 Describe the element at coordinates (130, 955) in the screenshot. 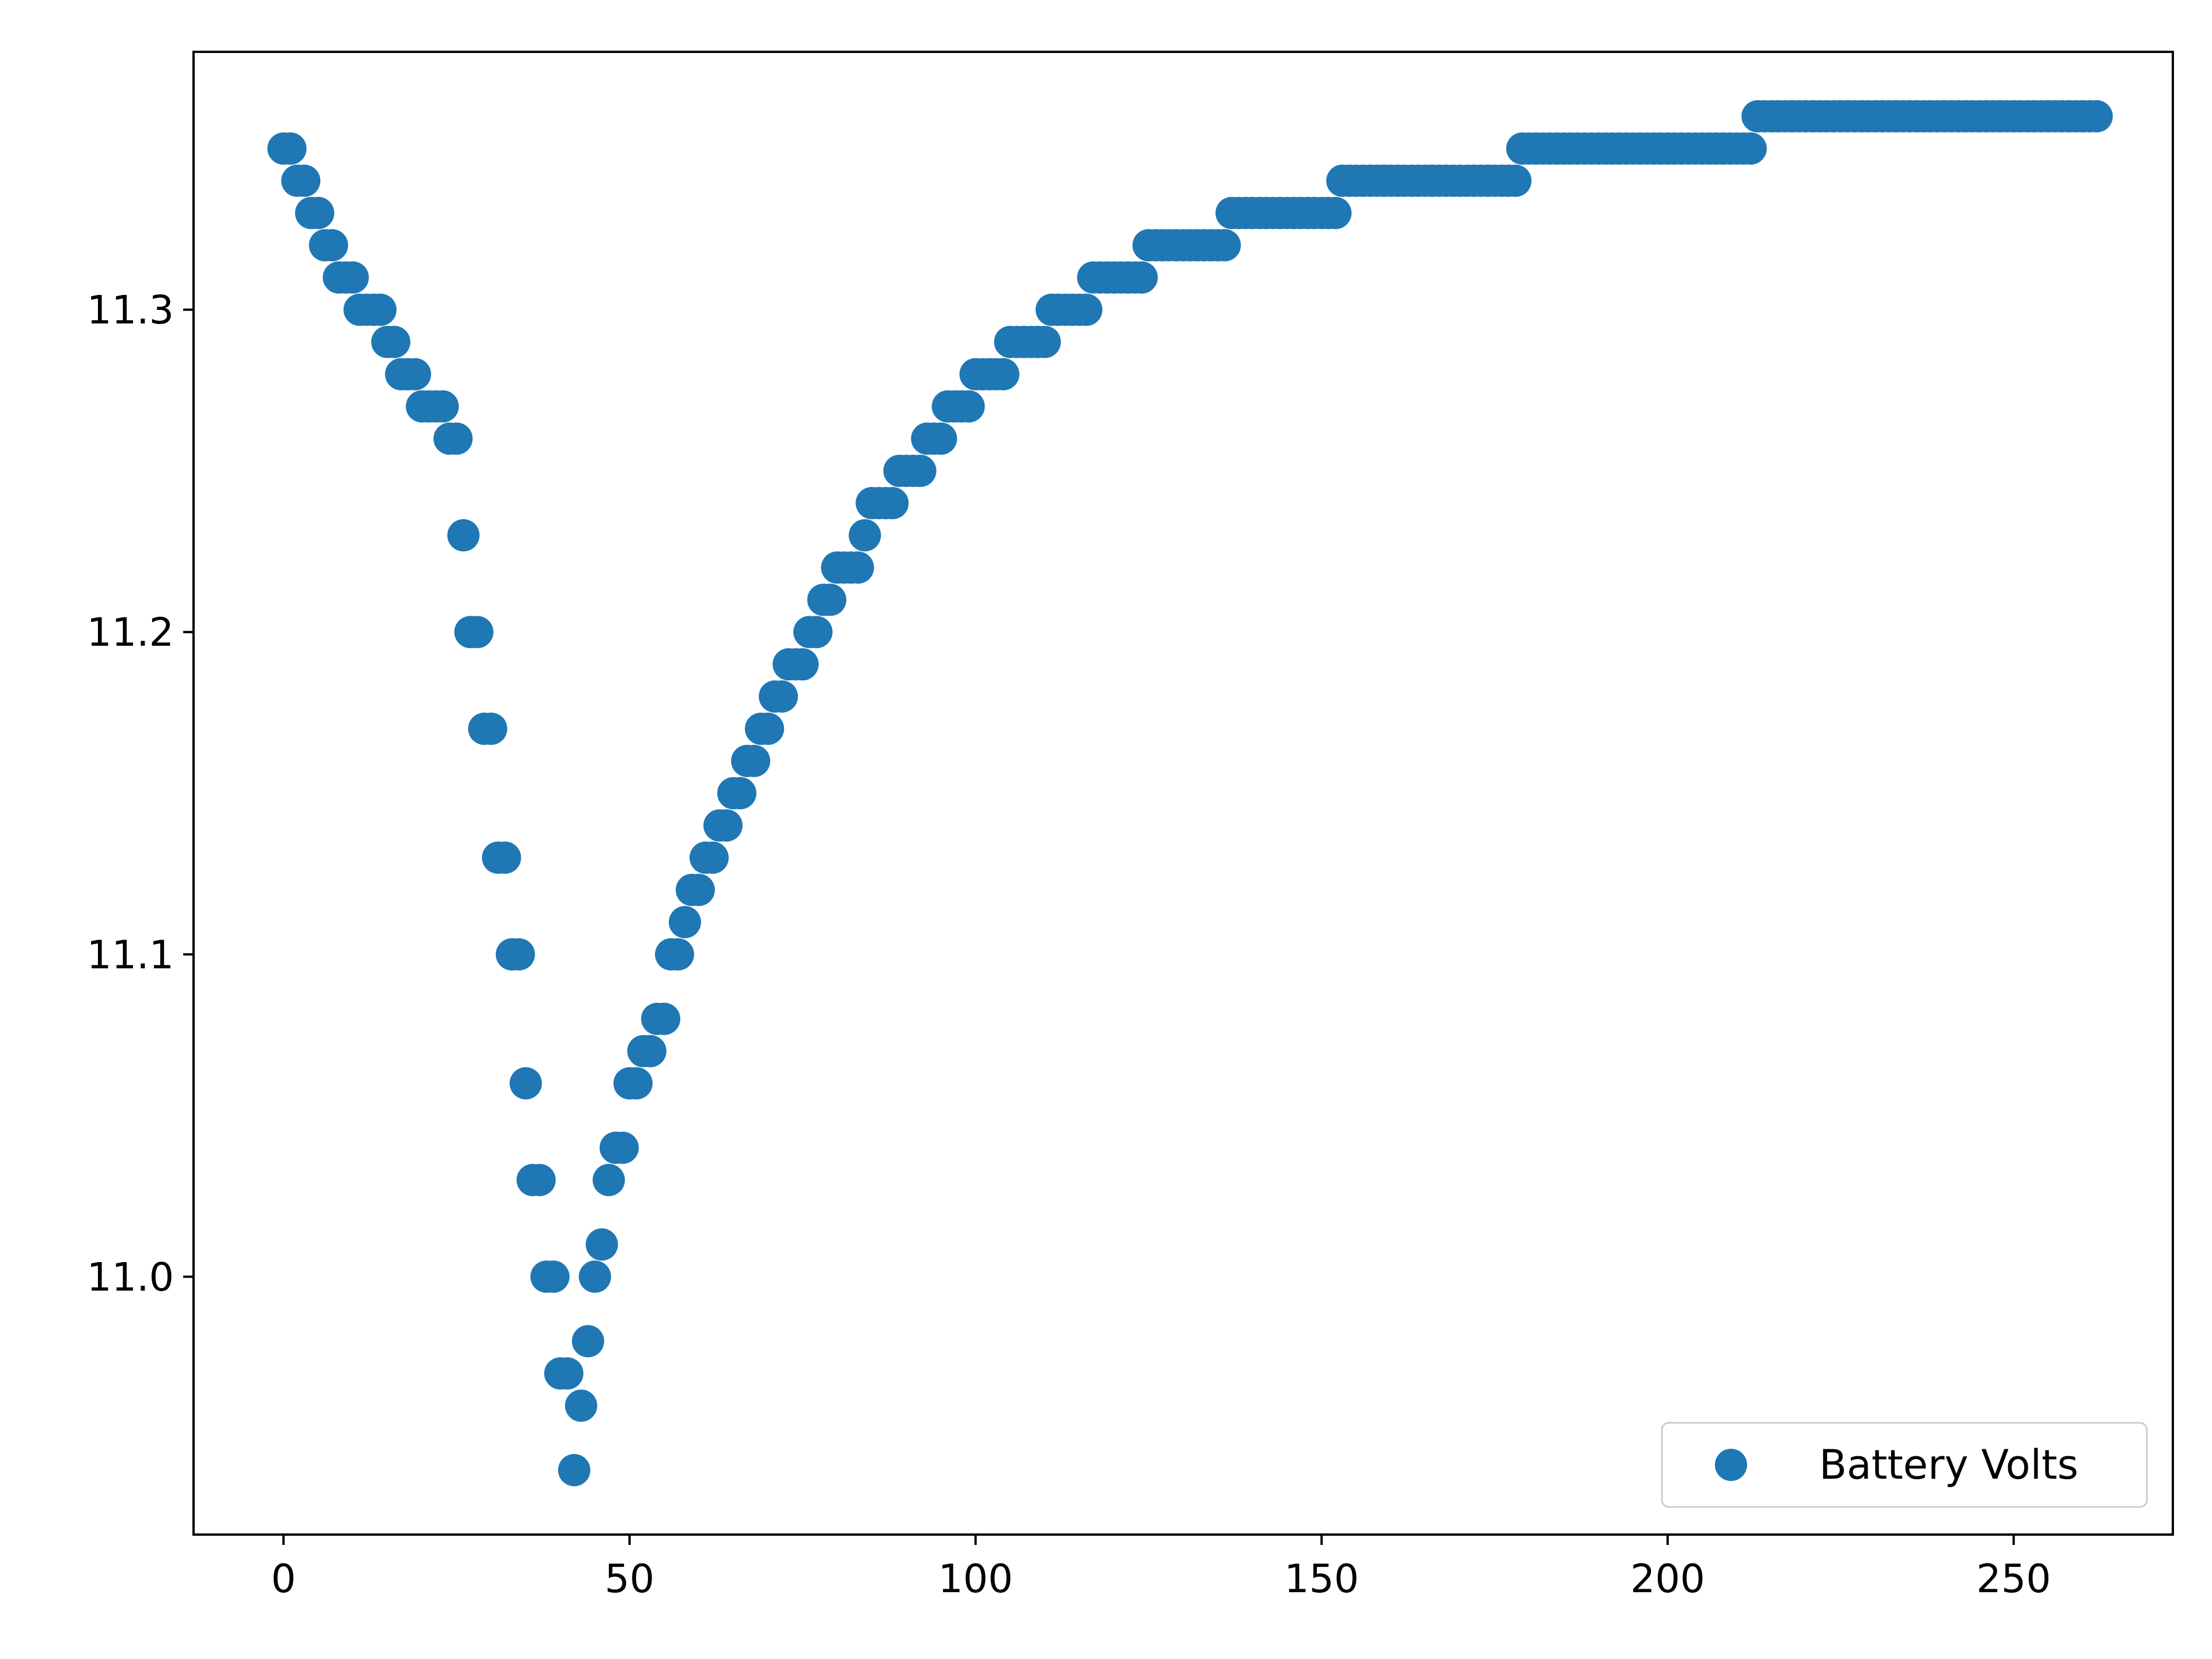

I see `y-tick-label: 11.1` at that location.